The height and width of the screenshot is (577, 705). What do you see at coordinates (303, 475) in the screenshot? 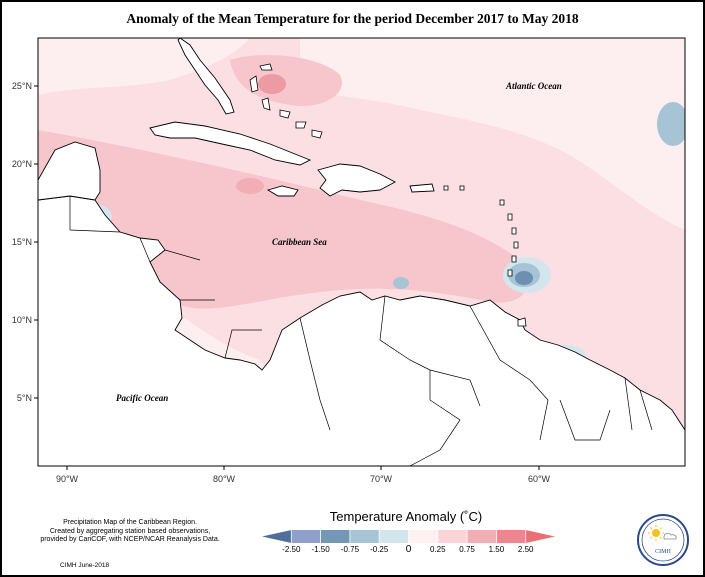
I see `lon-axis: 90°W 80°W 70°W 60°W` at bounding box center [303, 475].